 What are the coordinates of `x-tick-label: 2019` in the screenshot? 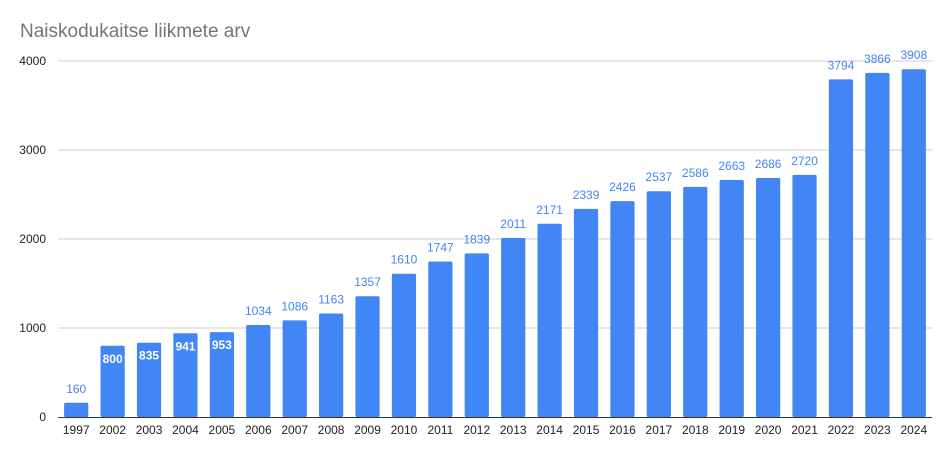 It's located at (731, 430).